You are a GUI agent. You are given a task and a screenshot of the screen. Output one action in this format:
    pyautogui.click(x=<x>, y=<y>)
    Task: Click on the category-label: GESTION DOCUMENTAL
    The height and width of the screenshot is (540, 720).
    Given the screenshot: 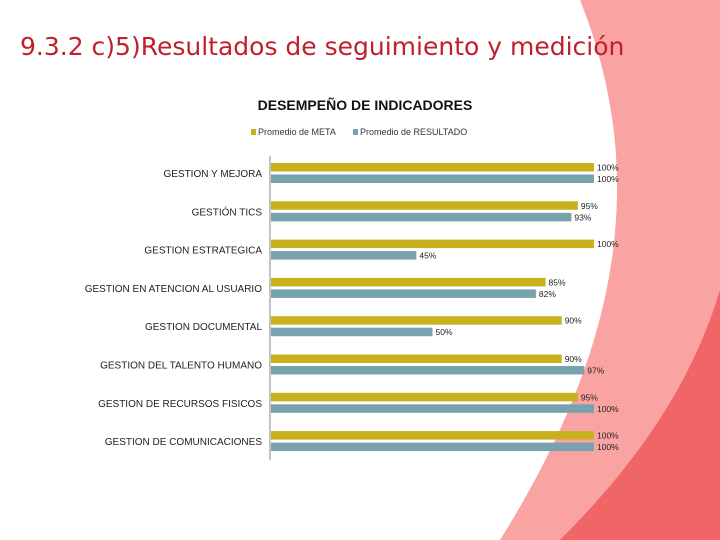 What is the action you would take?
    pyautogui.click(x=203, y=327)
    